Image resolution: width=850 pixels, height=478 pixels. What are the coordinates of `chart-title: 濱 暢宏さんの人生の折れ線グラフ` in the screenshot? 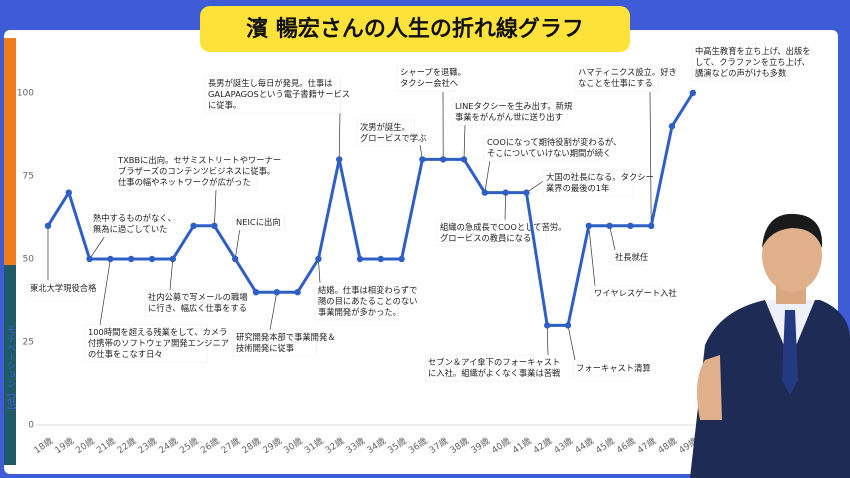 It's located at (415, 29).